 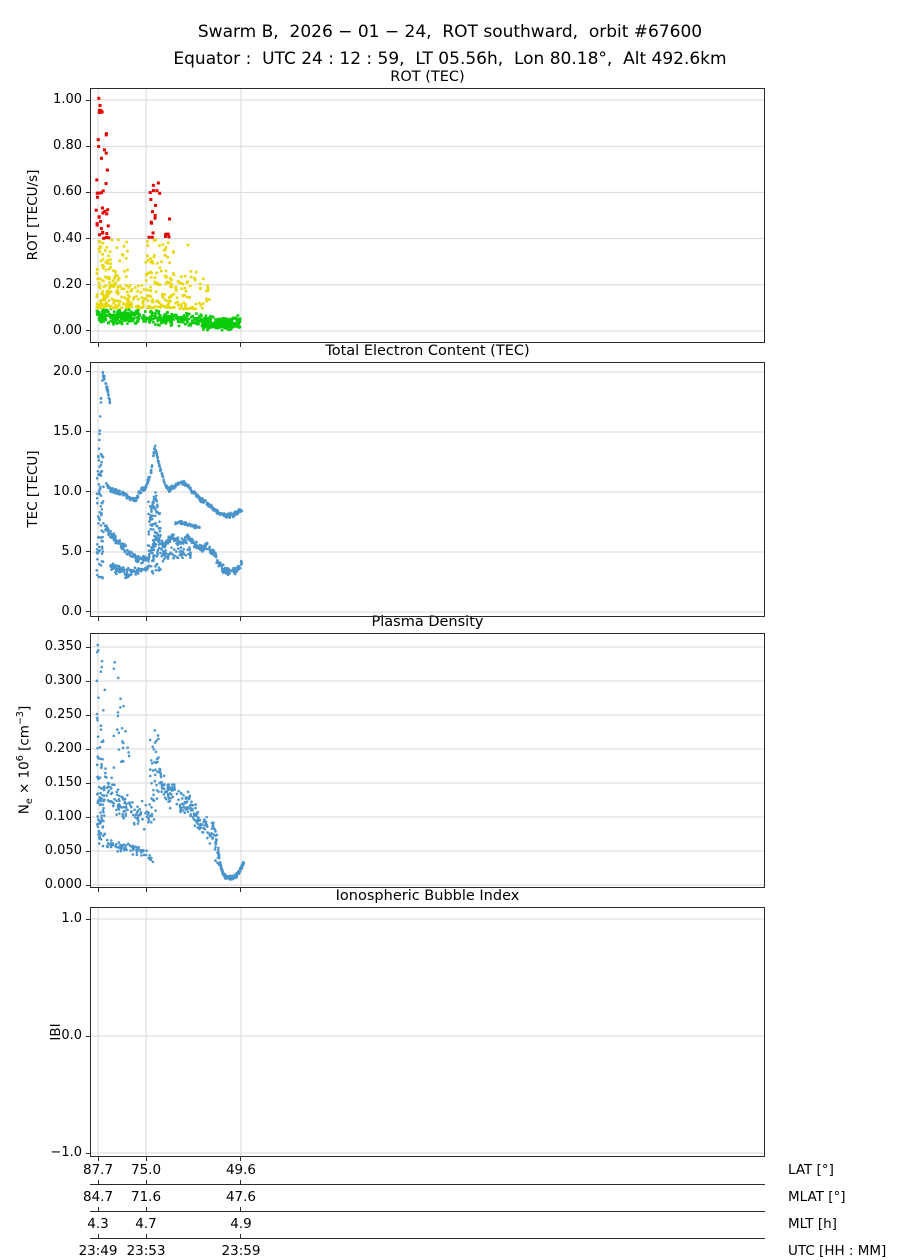 What do you see at coordinates (427, 351) in the screenshot?
I see `subplot-title-tec: Total Electron Content (TEC)` at bounding box center [427, 351].